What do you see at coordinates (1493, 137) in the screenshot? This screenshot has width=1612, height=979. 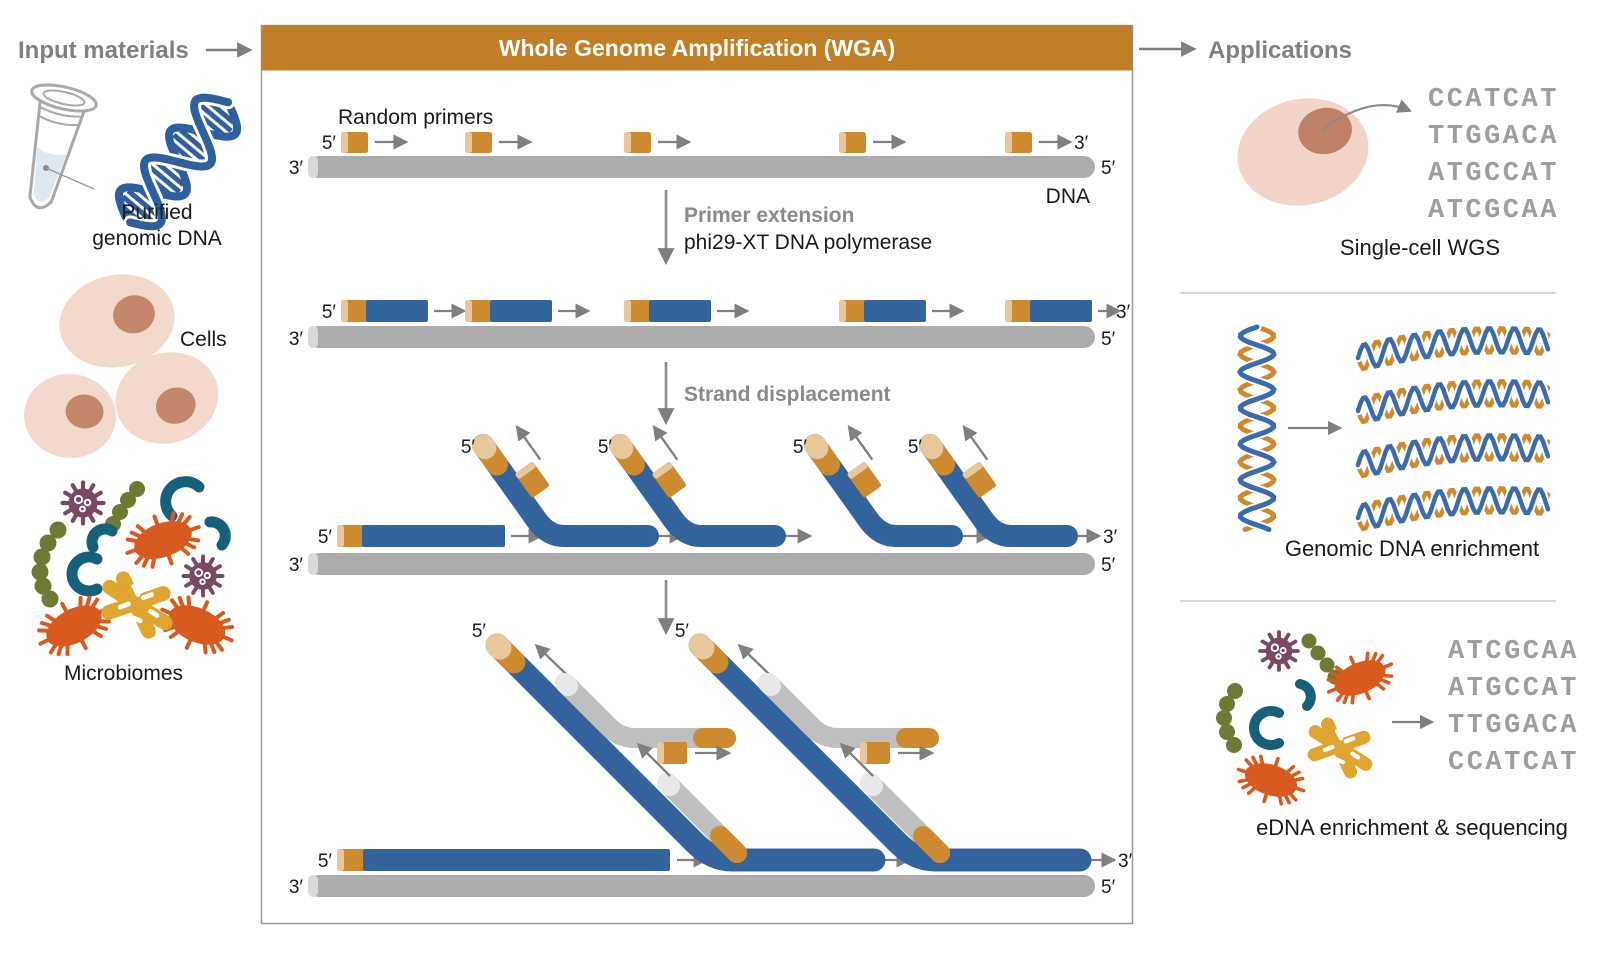 I see `svg-text: TTGGACA` at bounding box center [1493, 137].